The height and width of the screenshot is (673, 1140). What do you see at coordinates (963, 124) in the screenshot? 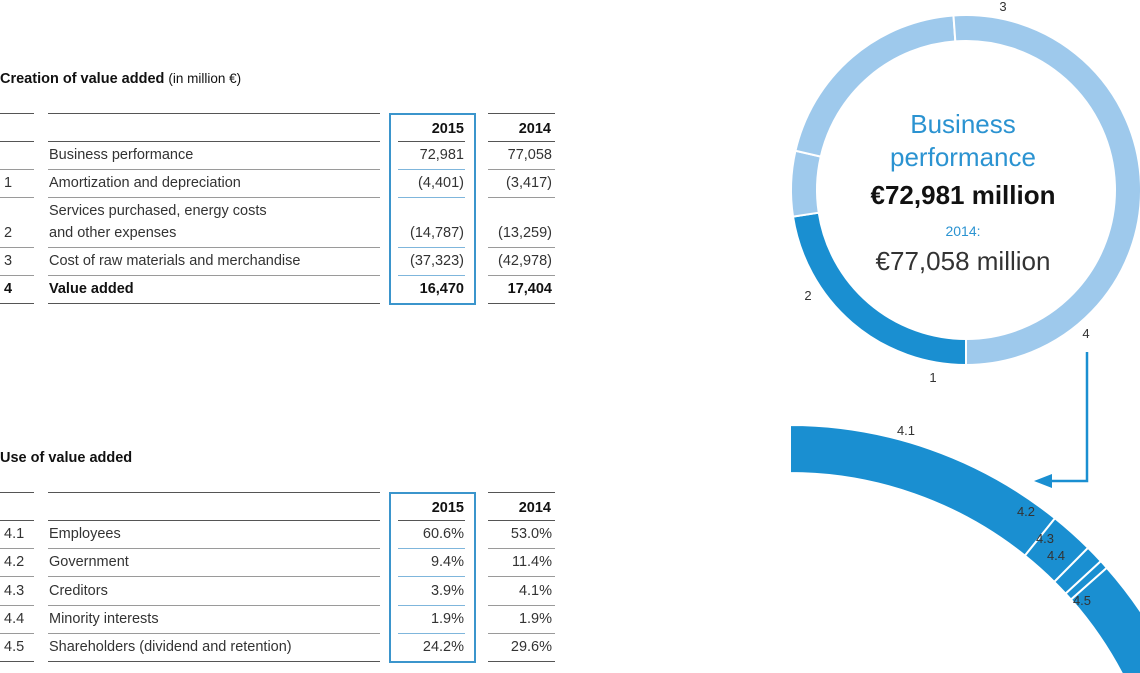
I see `center-line1: Business` at bounding box center [963, 124].